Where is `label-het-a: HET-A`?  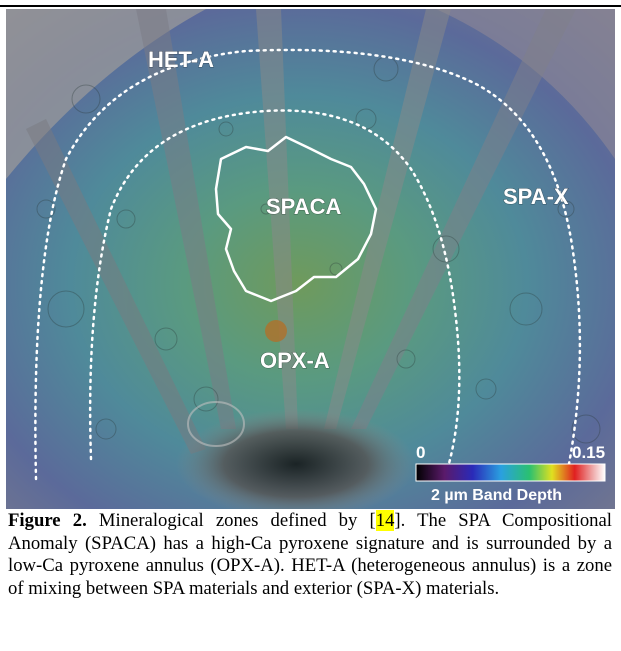 label-het-a: HET-A is located at coordinates (181, 59).